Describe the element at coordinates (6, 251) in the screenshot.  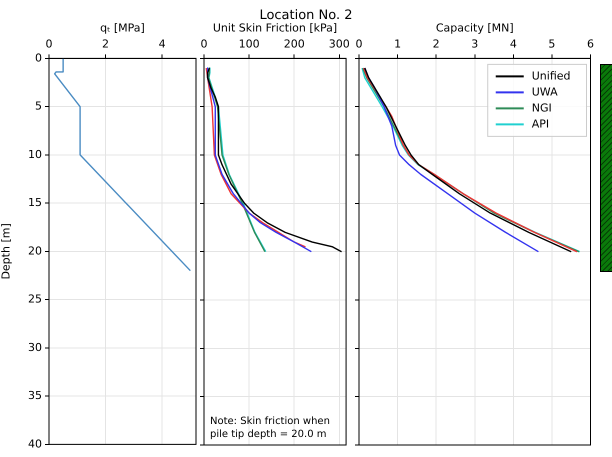
I see `y-axis-title: Depth [m]` at that location.